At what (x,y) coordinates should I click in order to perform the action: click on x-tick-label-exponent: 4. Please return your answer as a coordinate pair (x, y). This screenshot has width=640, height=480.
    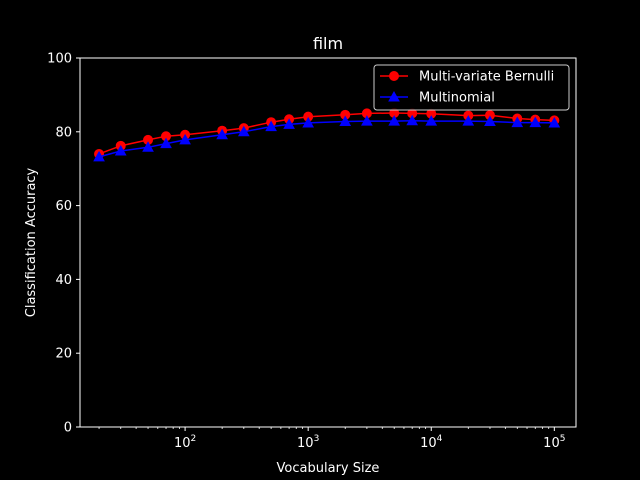
    Looking at the image, I should click on (440, 439).